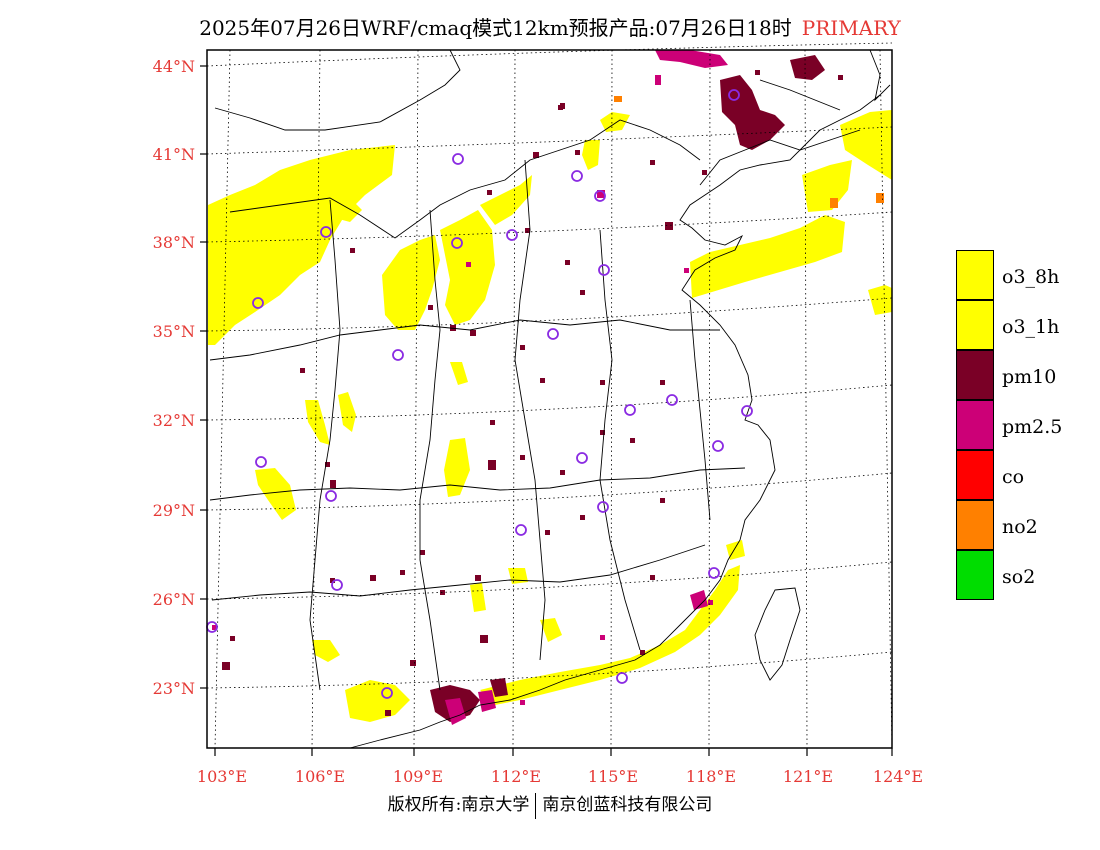 This screenshot has width=1100, height=850. Describe the element at coordinates (1013, 477) in the screenshot. I see `legend-label: co` at that location.